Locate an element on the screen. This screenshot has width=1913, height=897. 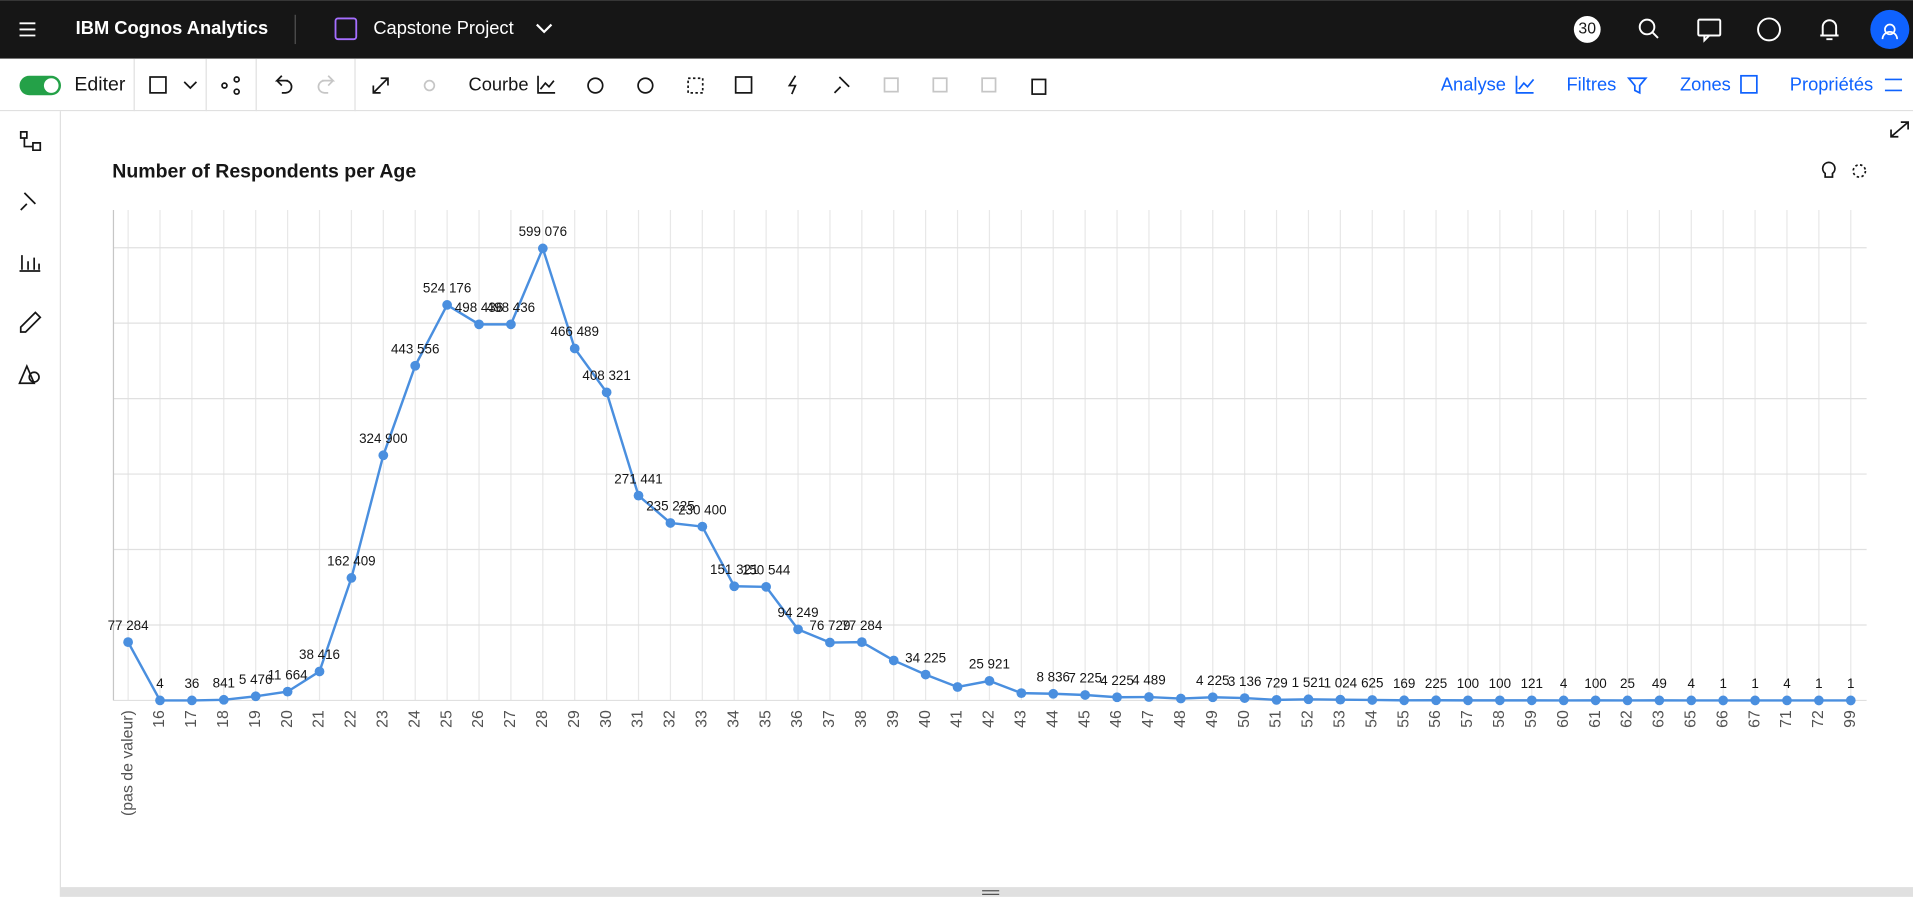
select-button is located at coordinates (695, 85).